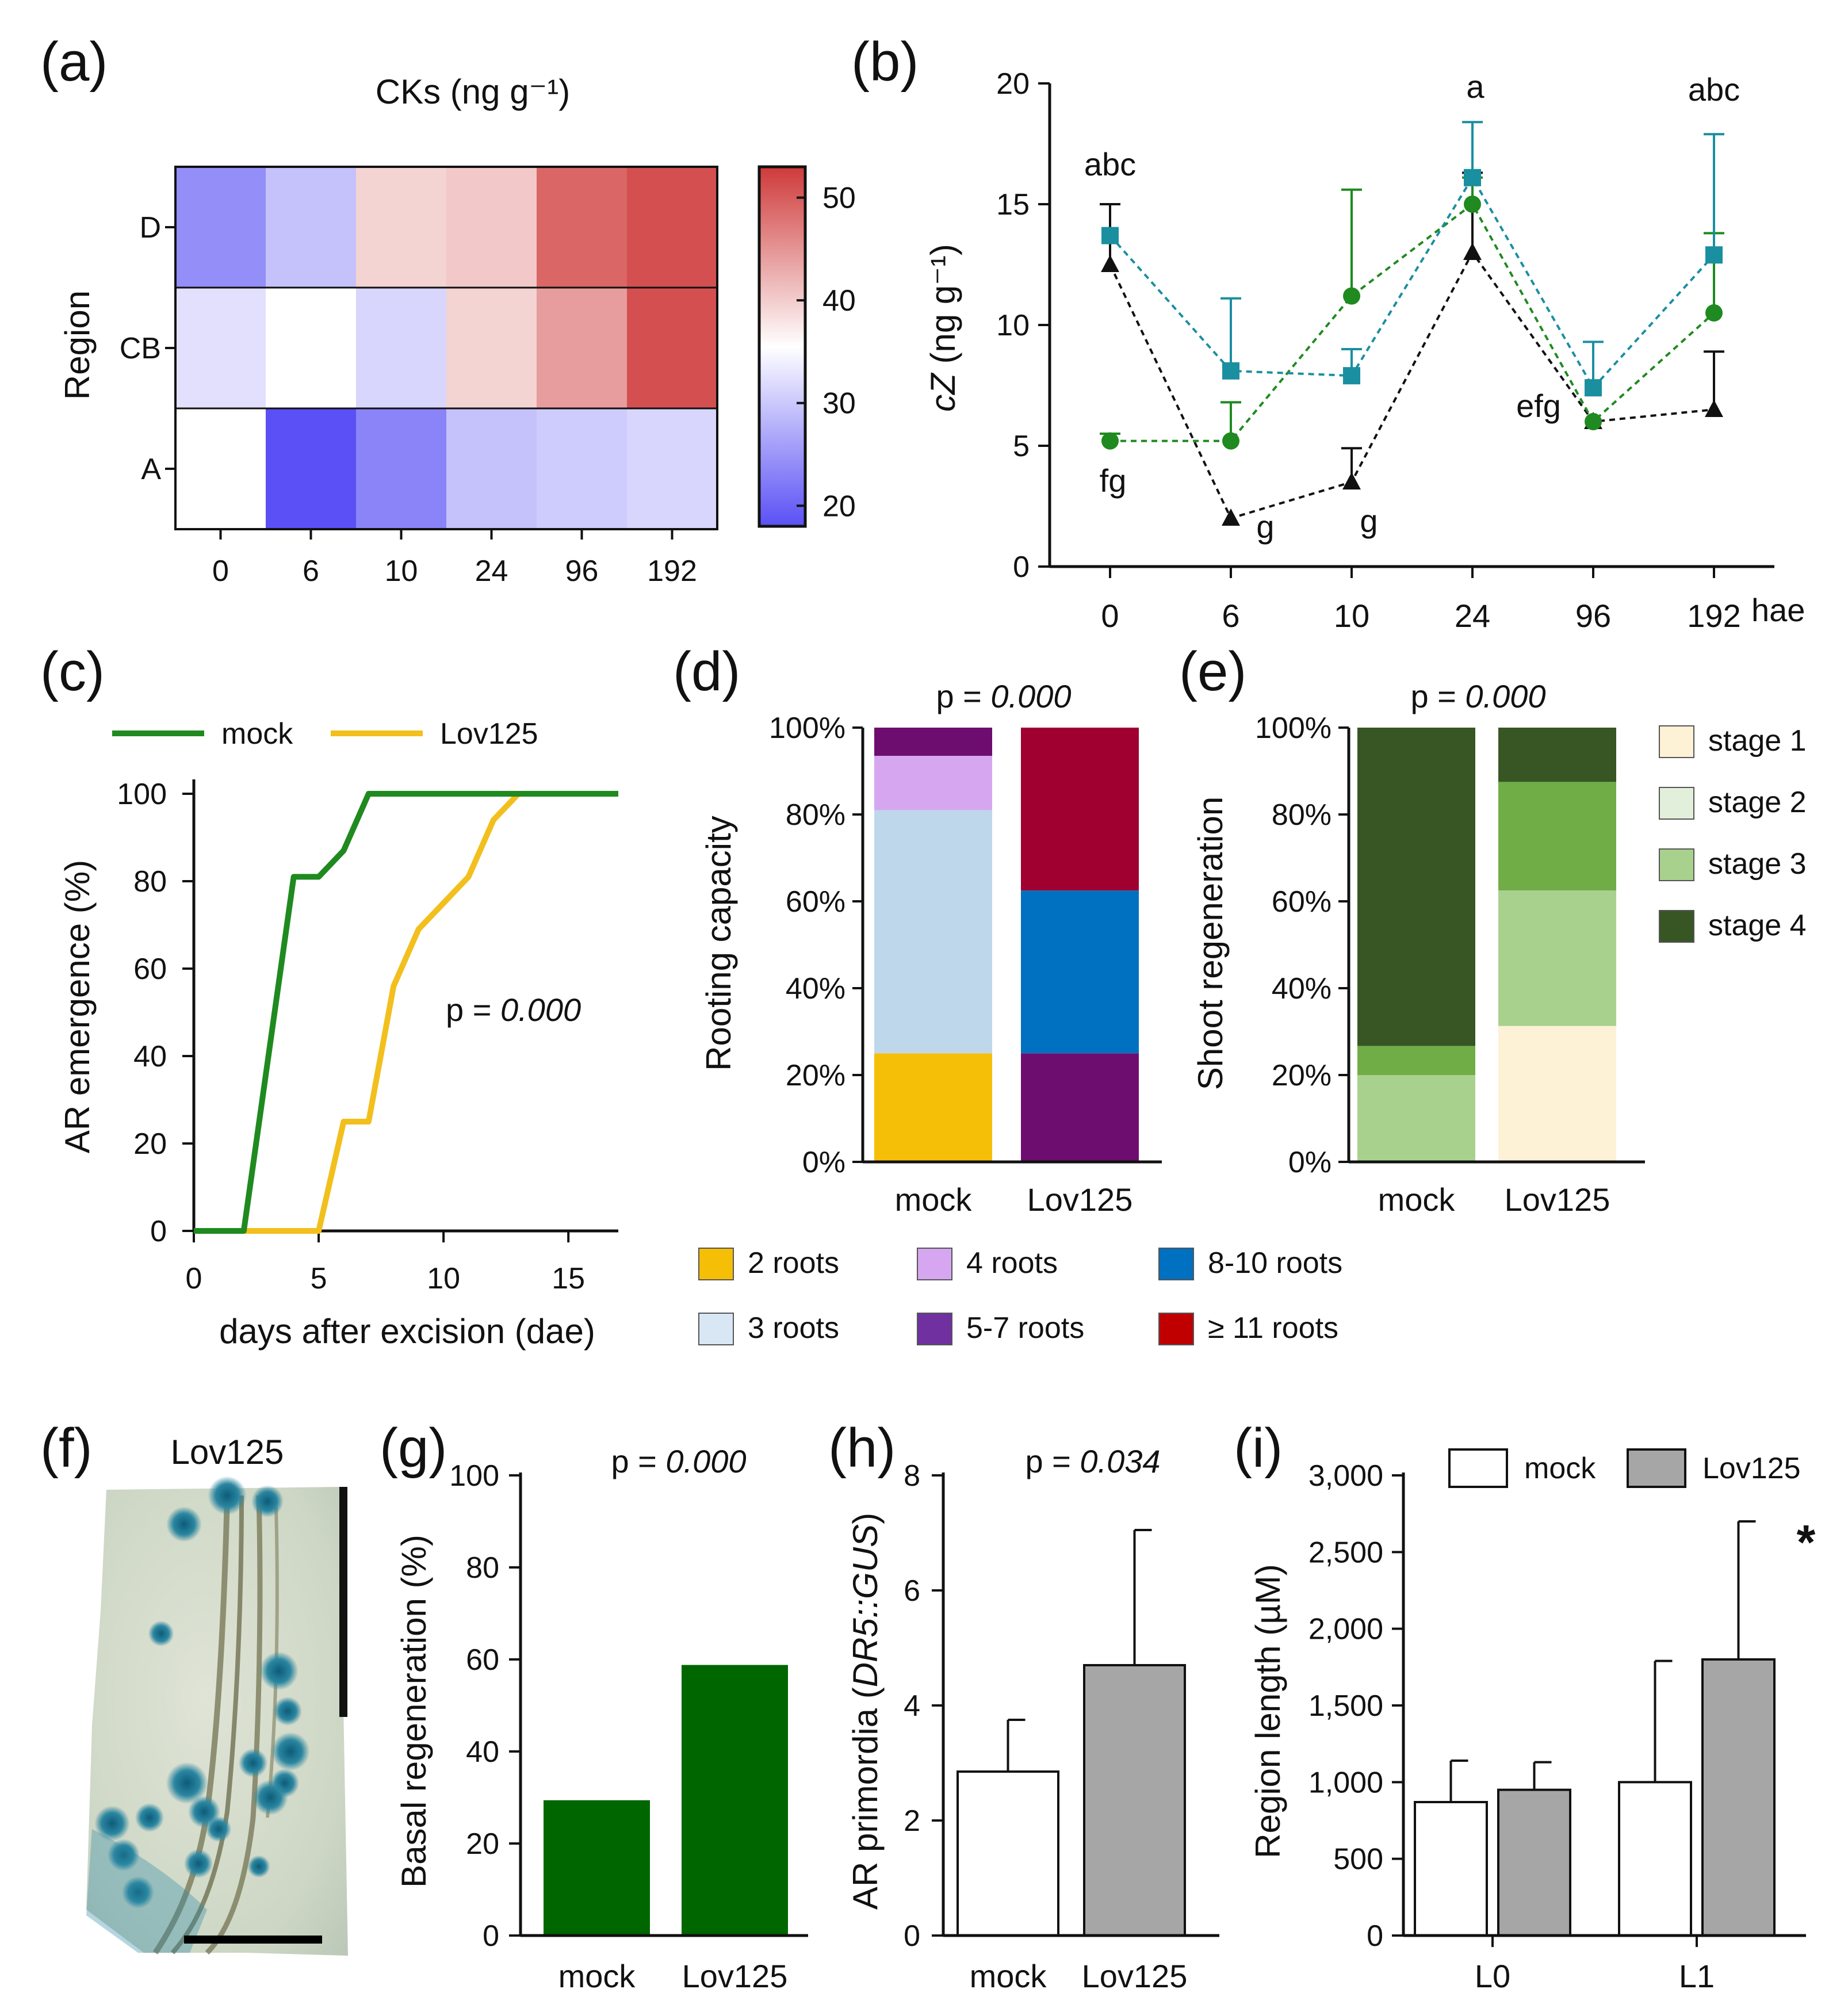 Image resolution: width=1848 pixels, height=2008 pixels. I want to click on cz-xlabel: hae, so click(1778, 610).